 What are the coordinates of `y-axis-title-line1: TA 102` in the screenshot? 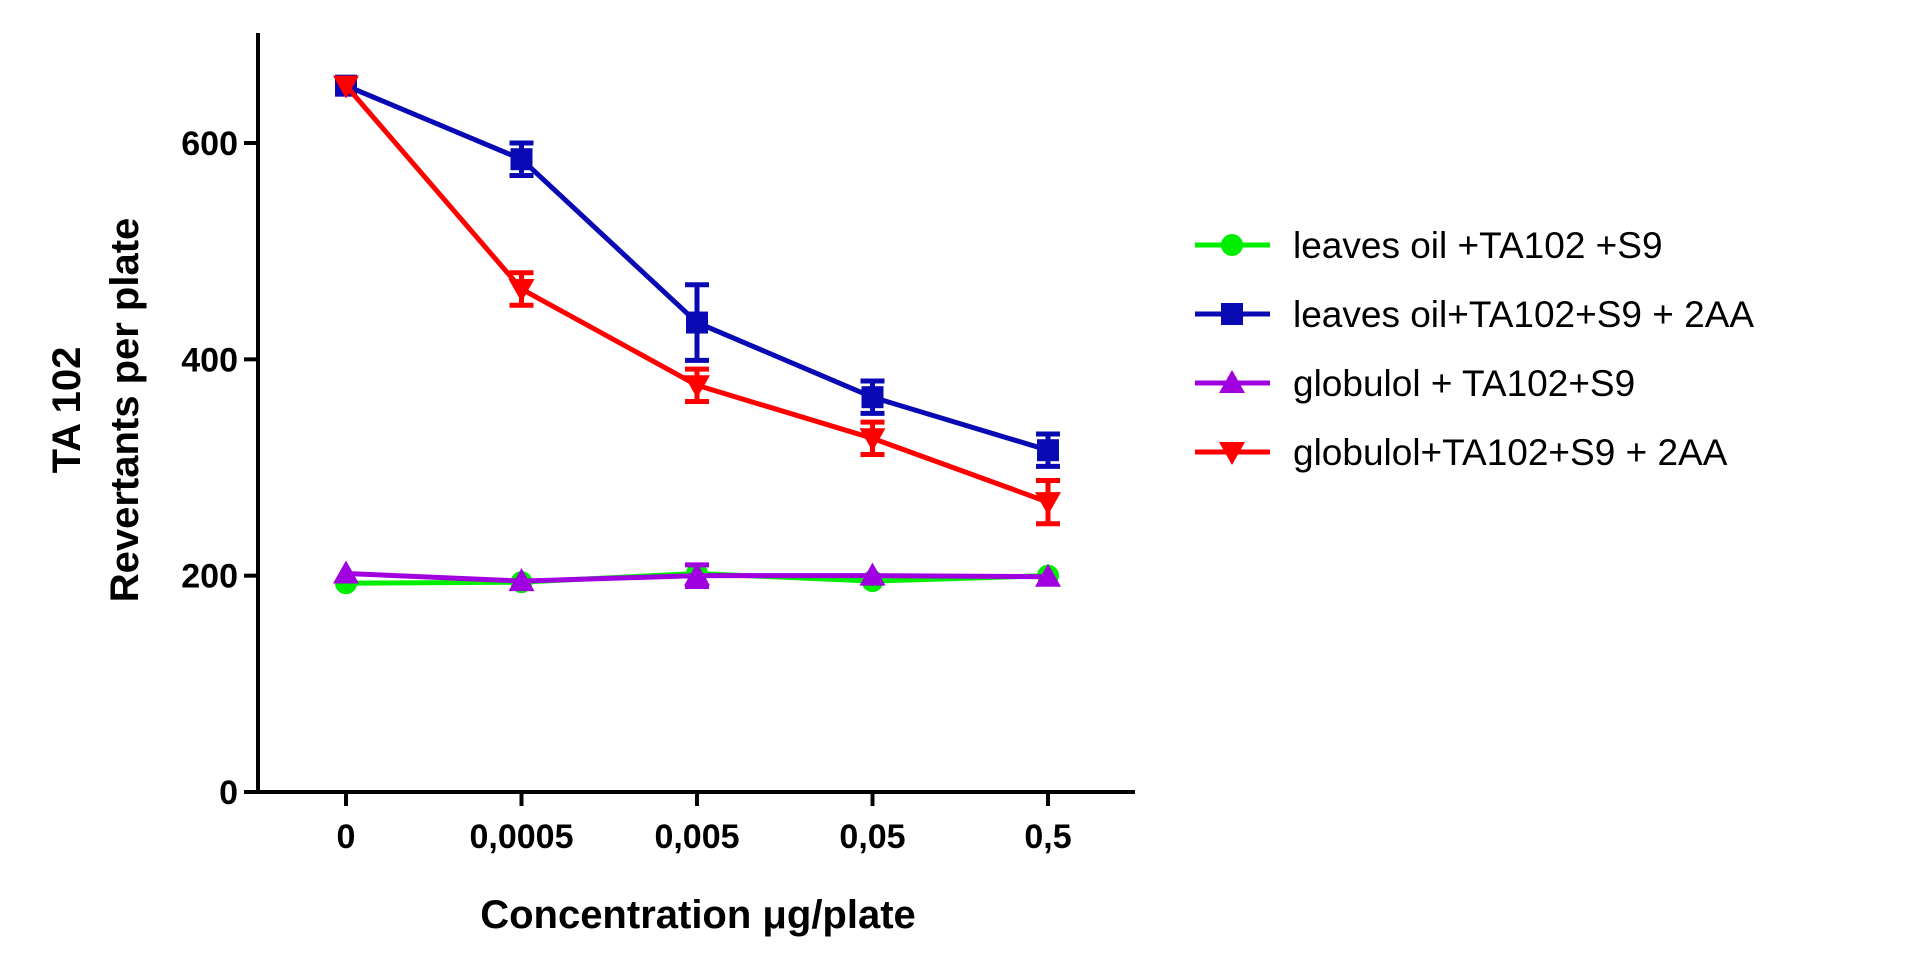 It's located at (67, 410).